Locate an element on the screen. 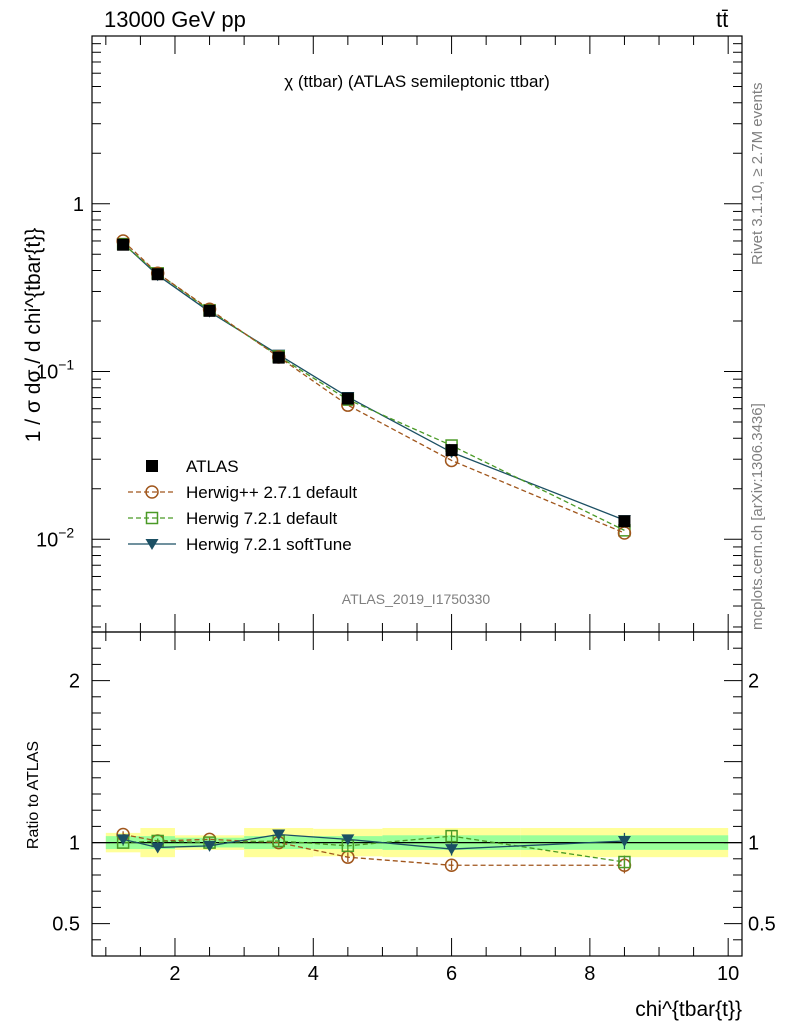  ratio-ytick-label-left: 0.5 is located at coordinates (66, 925).